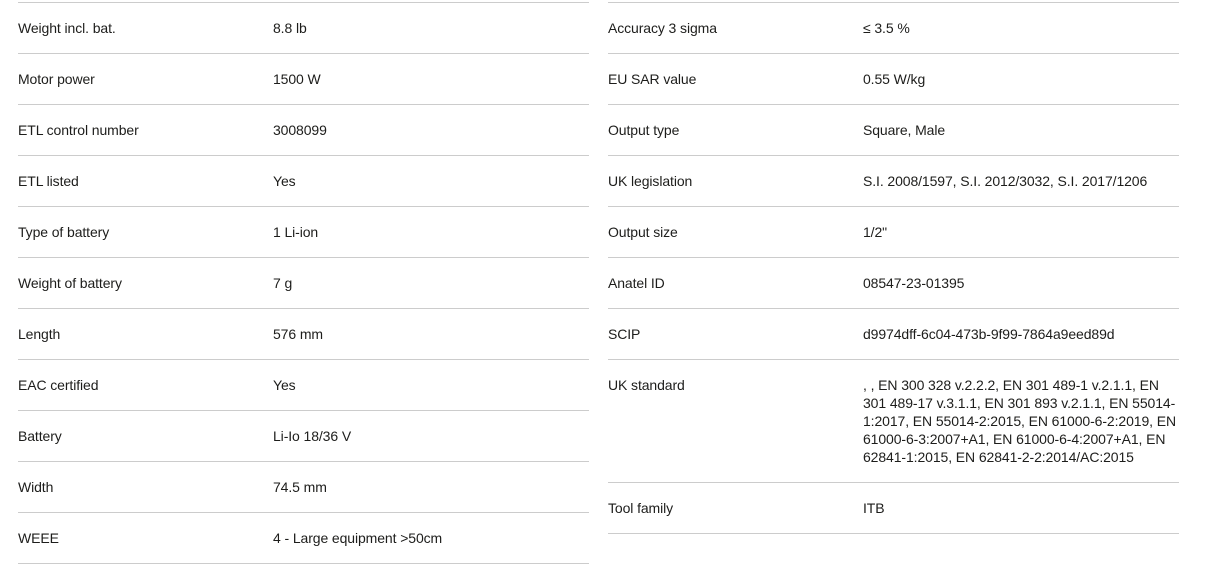 The width and height of the screenshot is (1219, 567). I want to click on spec-row: Output type Square, Male, so click(893, 129).